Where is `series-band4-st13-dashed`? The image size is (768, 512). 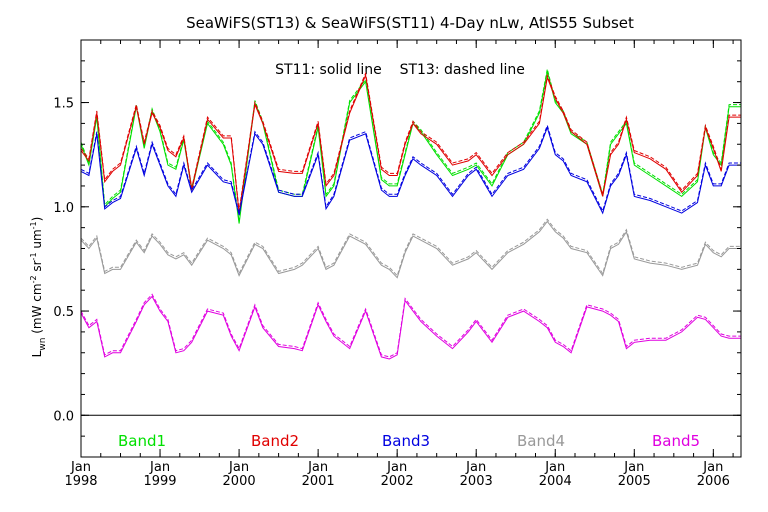 series-band4-st13-dashed is located at coordinates (411, 247).